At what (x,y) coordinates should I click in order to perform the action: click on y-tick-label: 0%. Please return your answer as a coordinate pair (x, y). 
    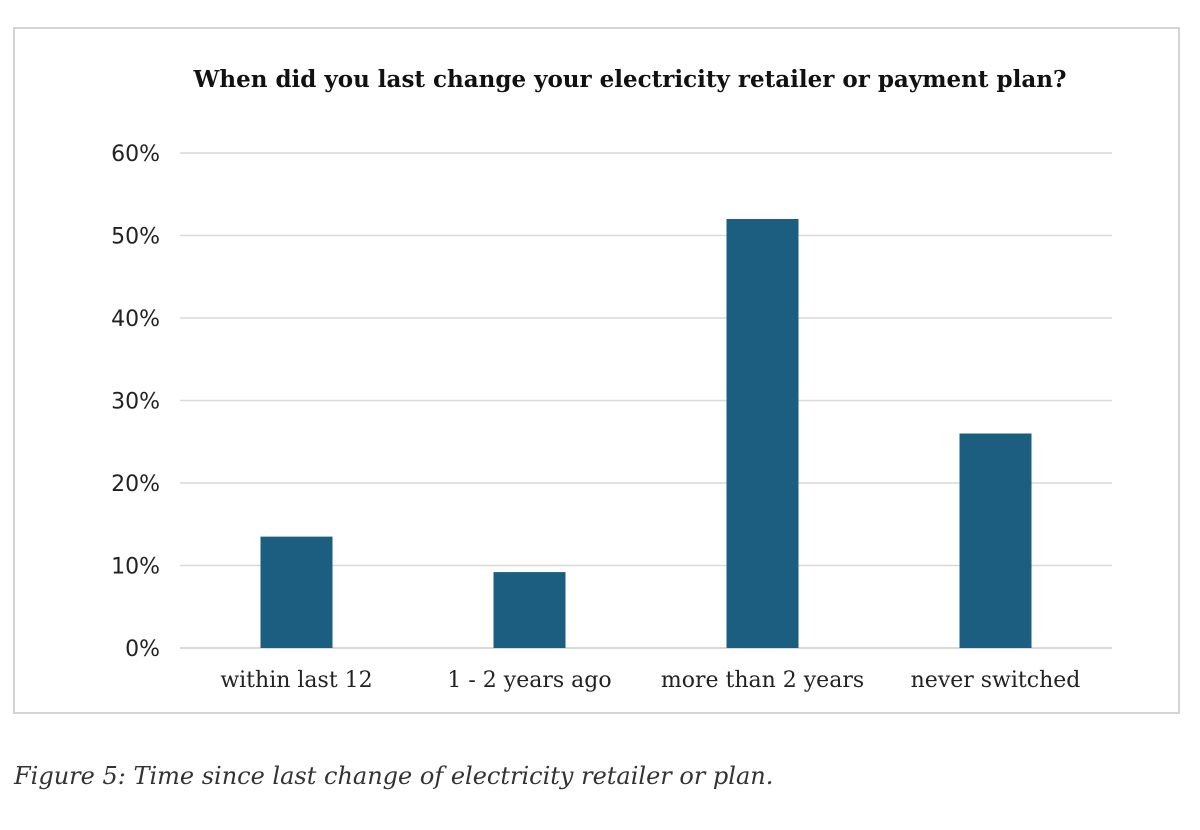
    Looking at the image, I should click on (142, 649).